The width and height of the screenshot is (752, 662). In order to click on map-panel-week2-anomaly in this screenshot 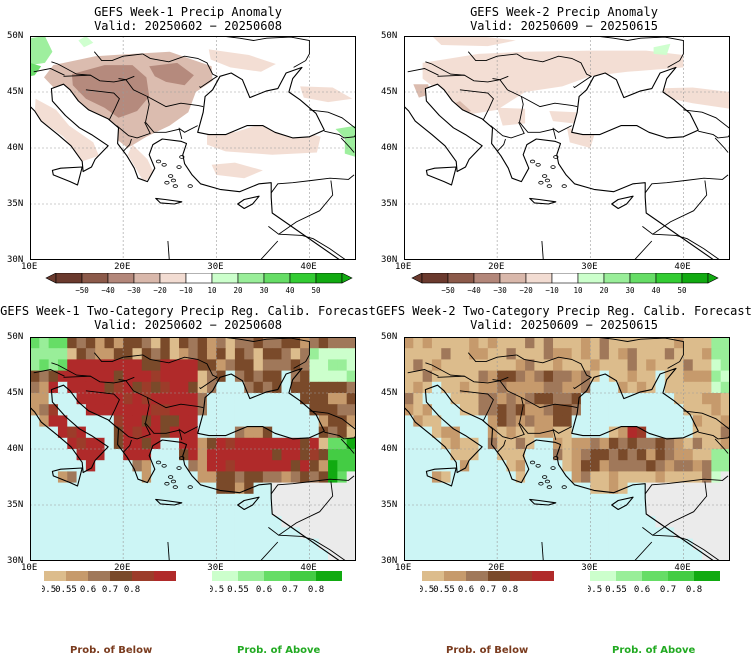, I will do `click(567, 148)`.